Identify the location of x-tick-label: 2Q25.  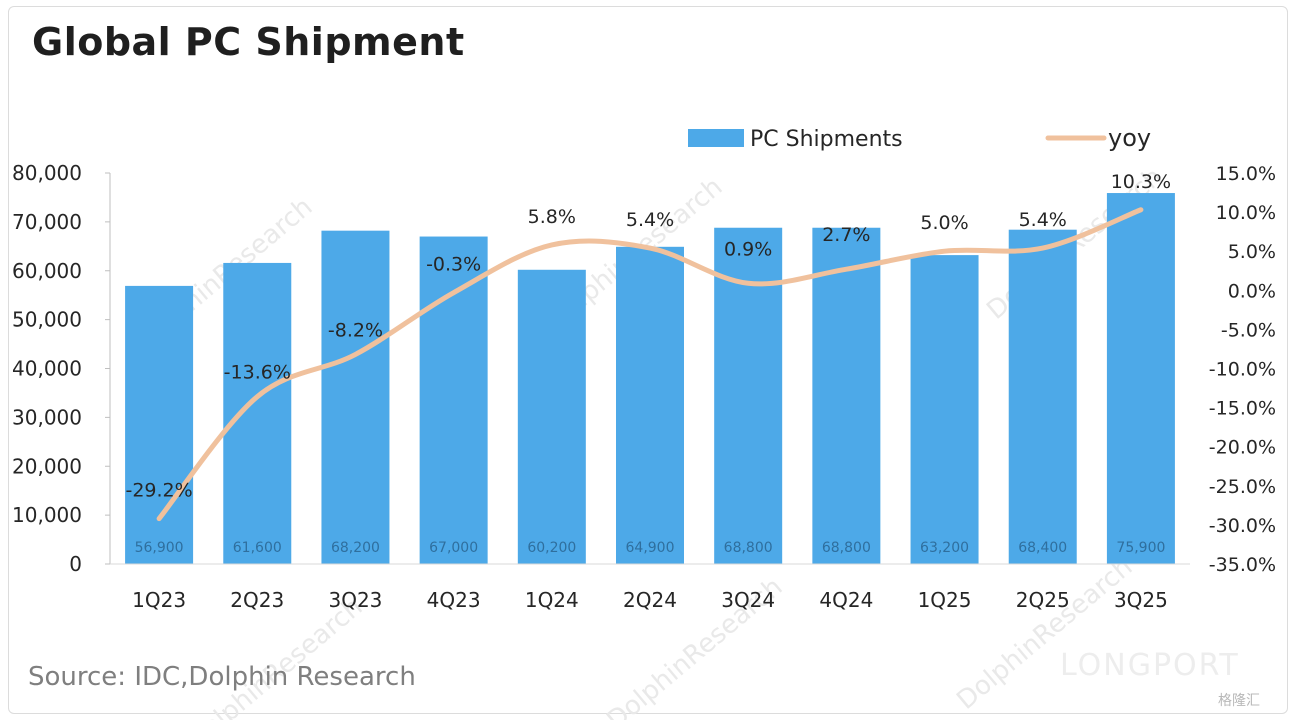
(1043, 600).